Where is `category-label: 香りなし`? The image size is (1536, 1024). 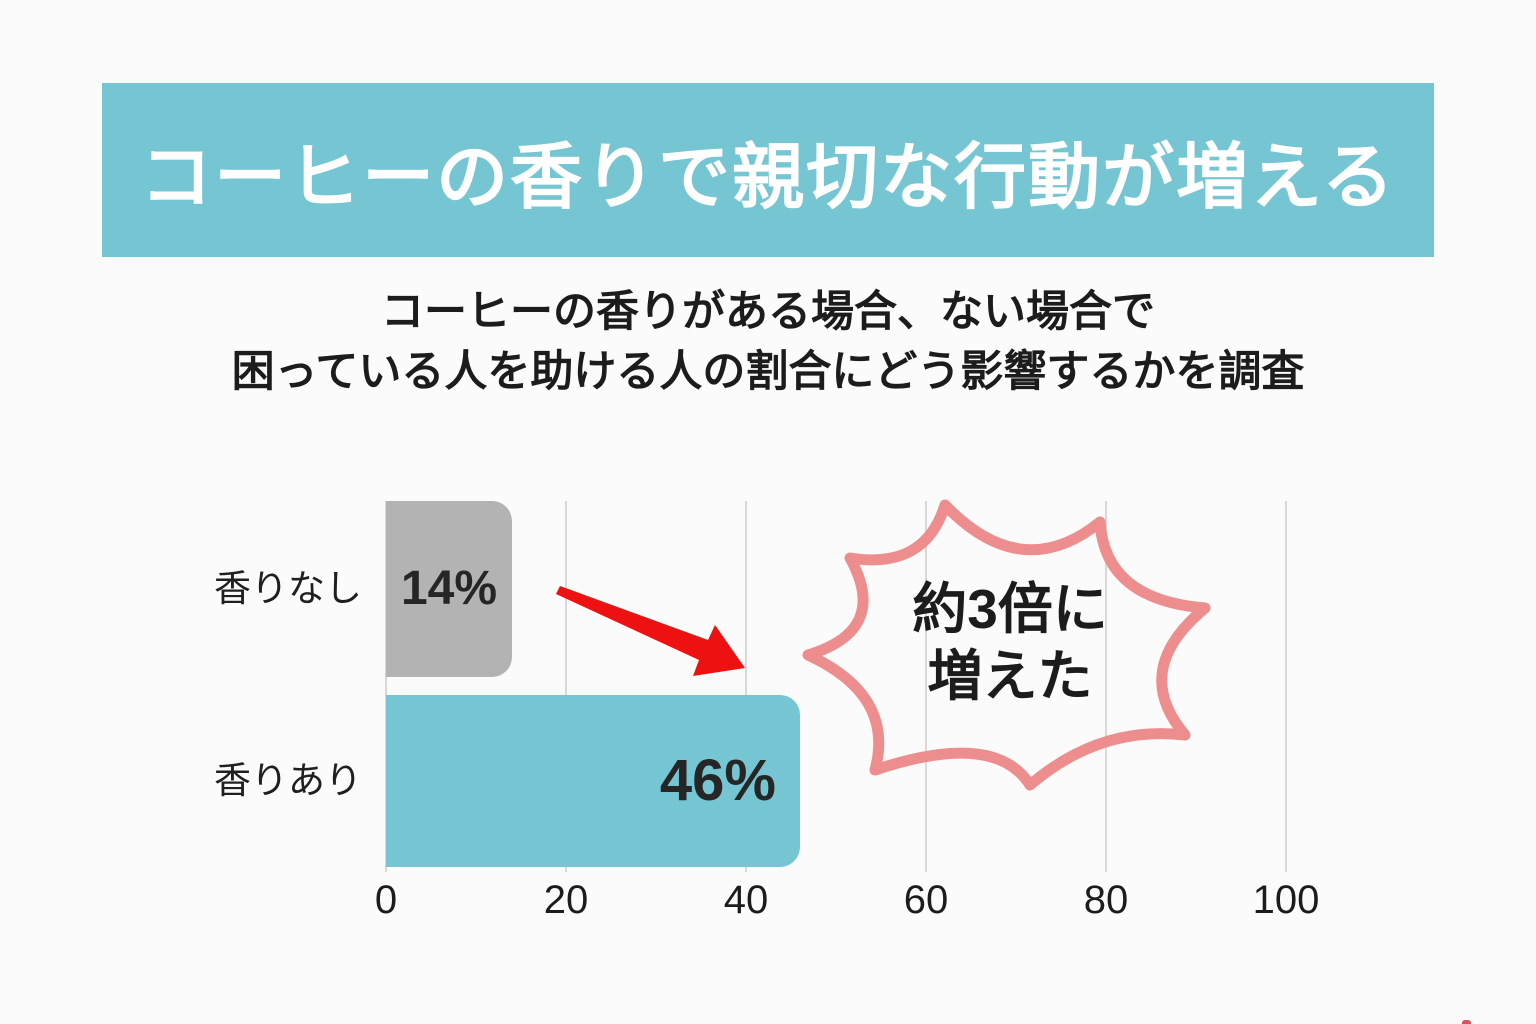
category-label: 香りなし is located at coordinates (288, 588).